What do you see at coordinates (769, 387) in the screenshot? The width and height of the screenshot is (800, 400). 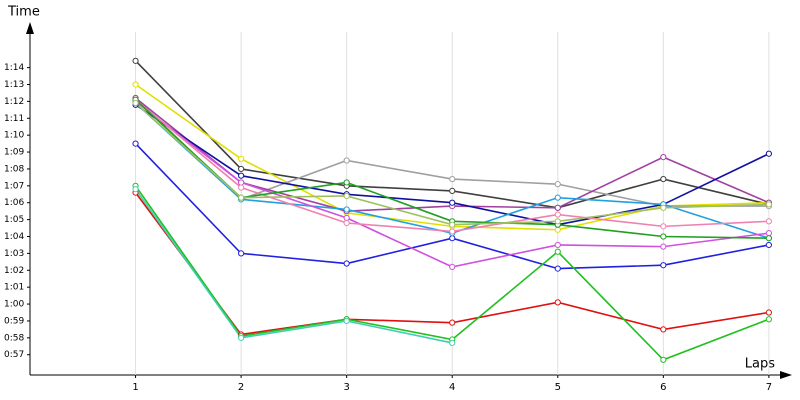 I see `x-tick-label: 7` at bounding box center [769, 387].